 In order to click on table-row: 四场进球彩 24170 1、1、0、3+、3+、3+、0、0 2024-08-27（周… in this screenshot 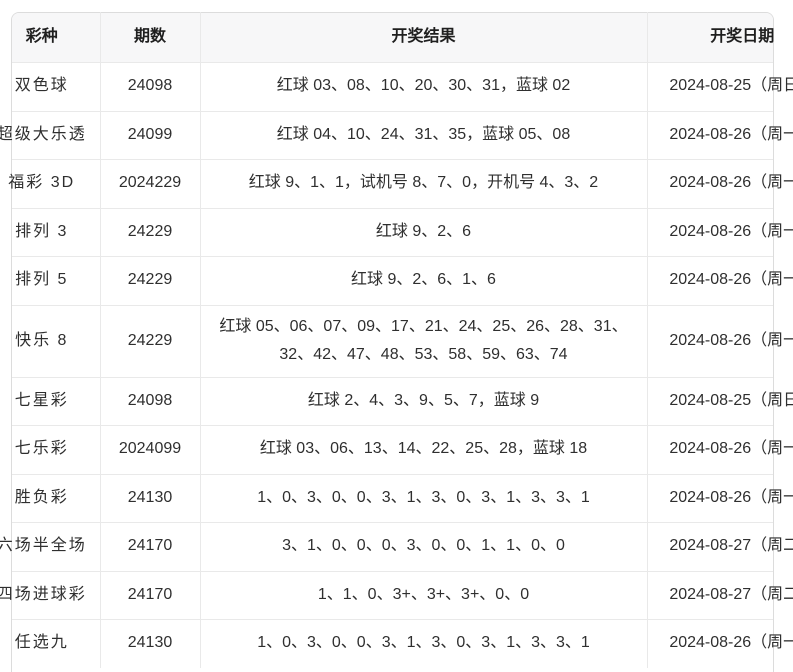, I will do `click(396, 594)`.